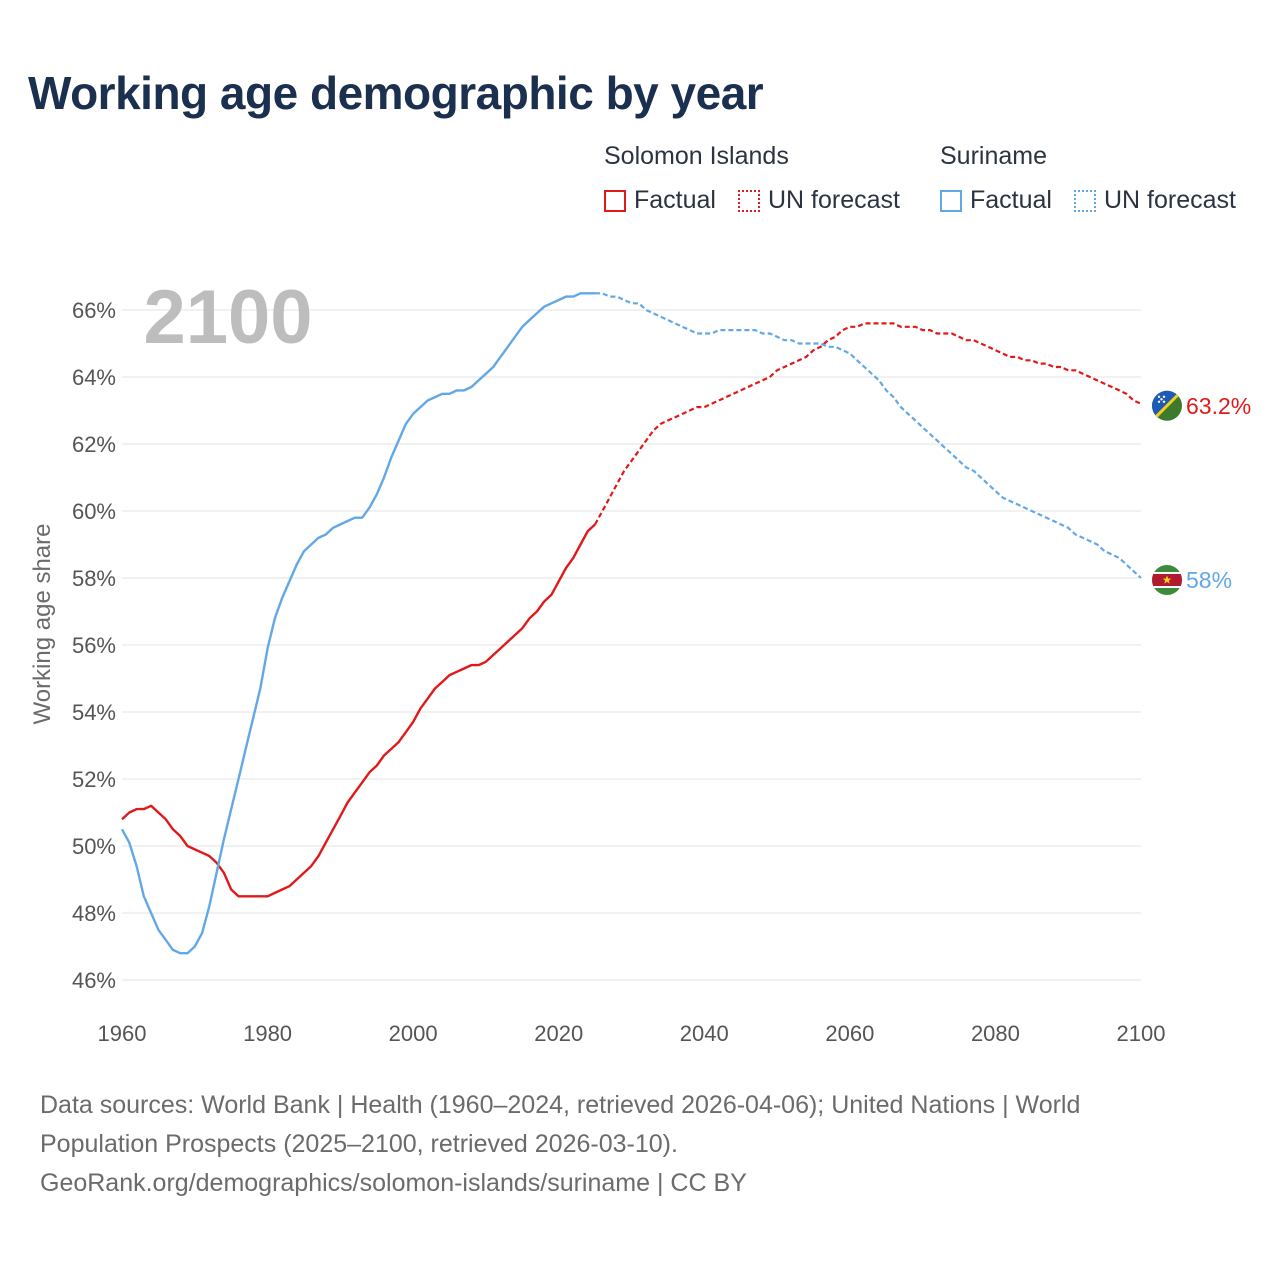 The height and width of the screenshot is (1280, 1280). Describe the element at coordinates (704, 1033) in the screenshot. I see `x-tick-label: 2040` at that location.